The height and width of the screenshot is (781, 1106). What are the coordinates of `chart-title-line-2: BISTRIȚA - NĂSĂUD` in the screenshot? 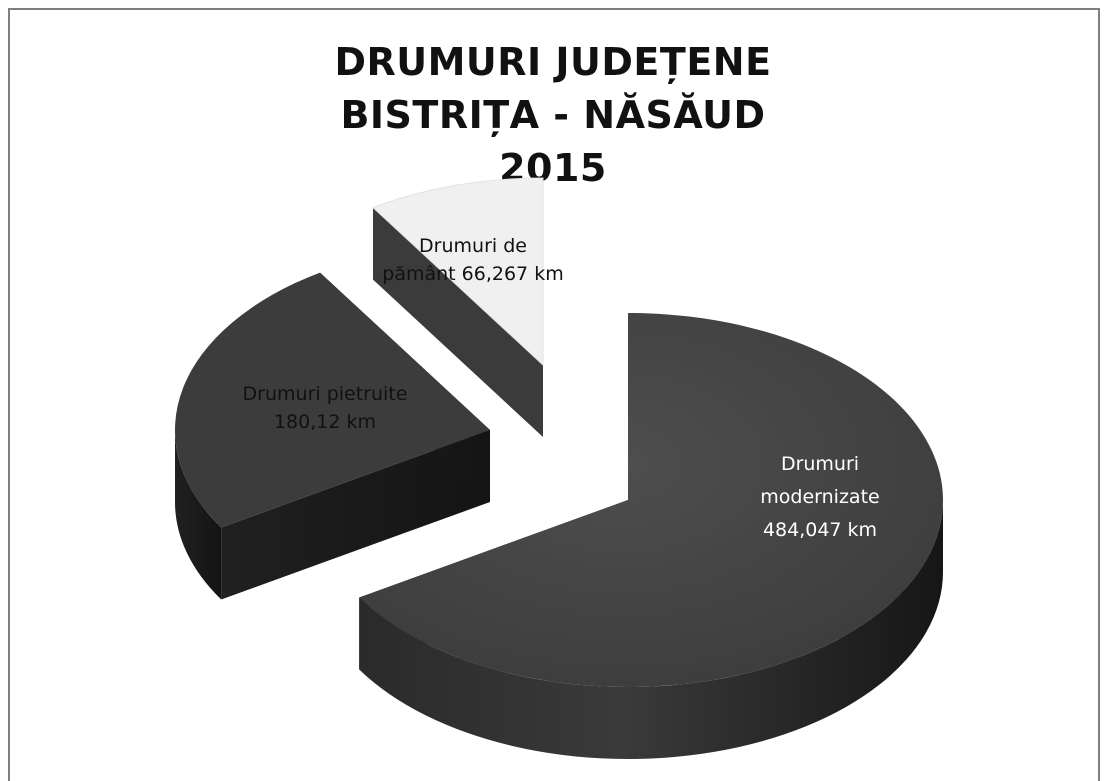 It's located at (553, 115).